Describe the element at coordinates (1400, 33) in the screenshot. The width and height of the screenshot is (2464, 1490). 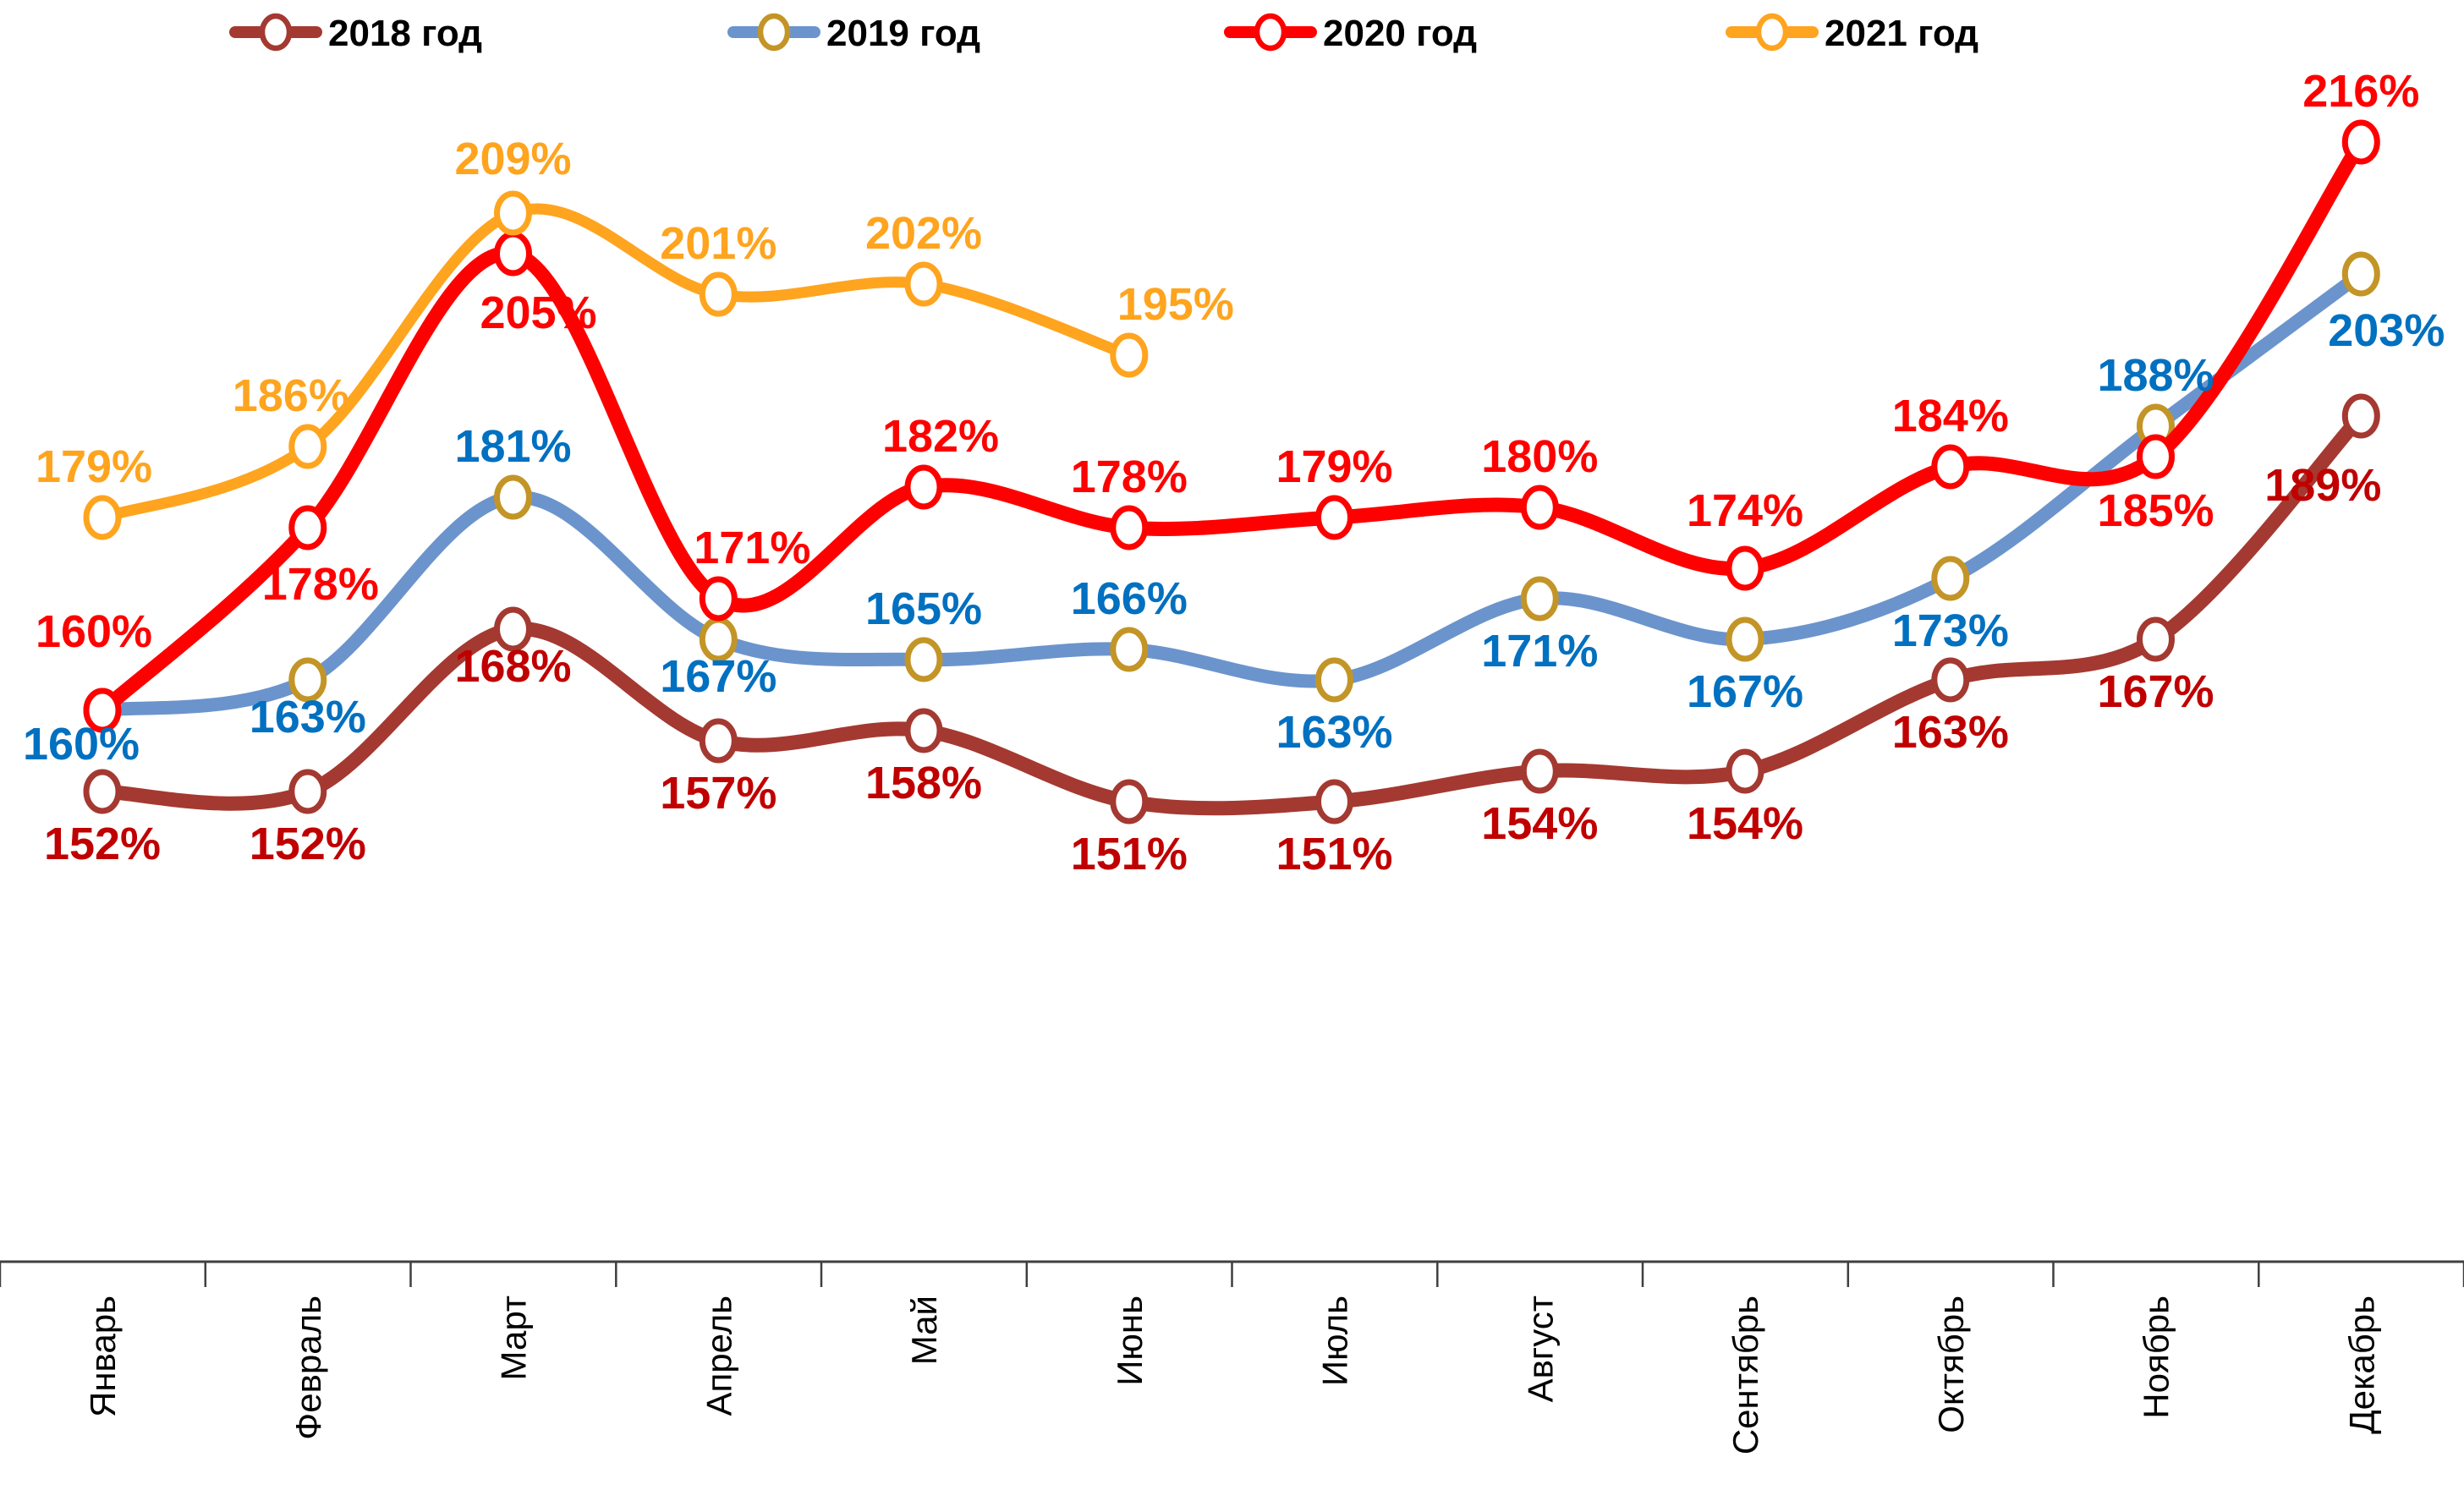
I see `legend-label: 2020 год` at that location.